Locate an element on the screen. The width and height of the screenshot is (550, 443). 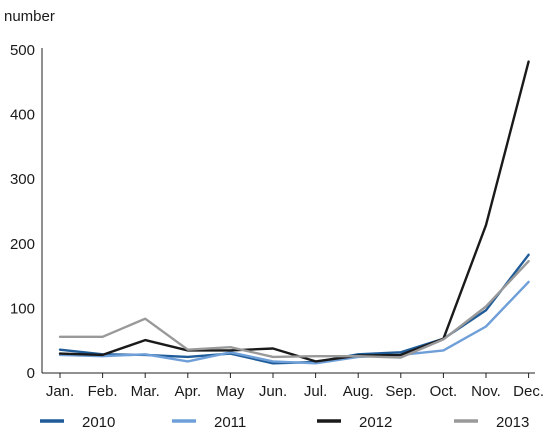
legend-label-2010: 2010 is located at coordinates (98, 422).